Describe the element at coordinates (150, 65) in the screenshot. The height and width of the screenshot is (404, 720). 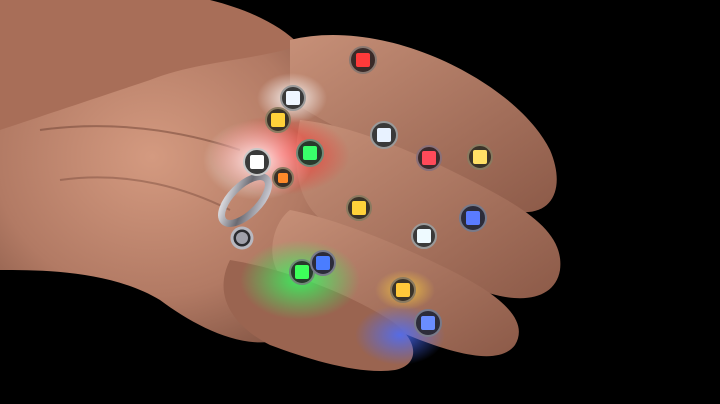
I see `thumb` at that location.